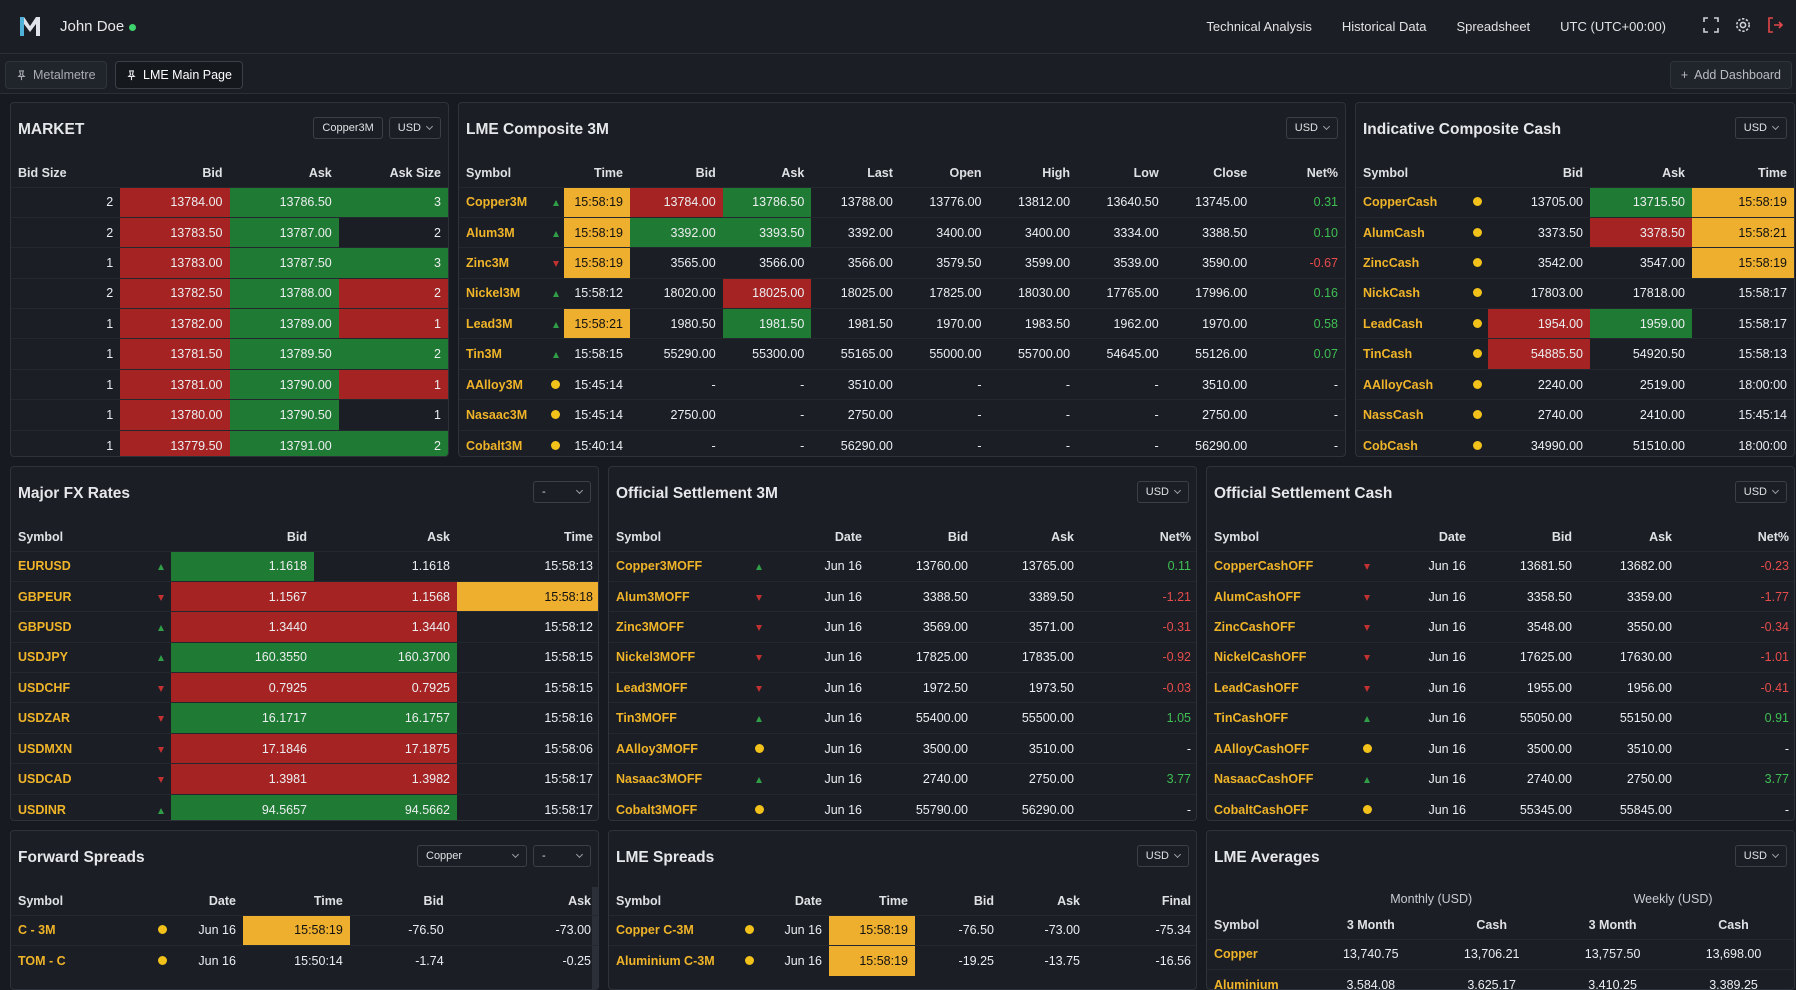 The height and width of the screenshot is (990, 1796). I want to click on logout-icon, so click(1775, 25).